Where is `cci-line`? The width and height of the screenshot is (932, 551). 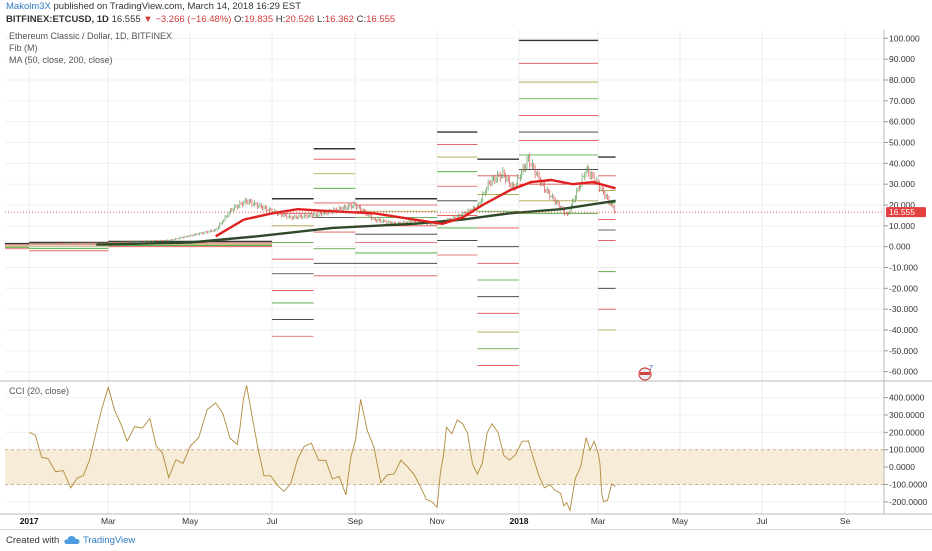
cci-line is located at coordinates (322, 449).